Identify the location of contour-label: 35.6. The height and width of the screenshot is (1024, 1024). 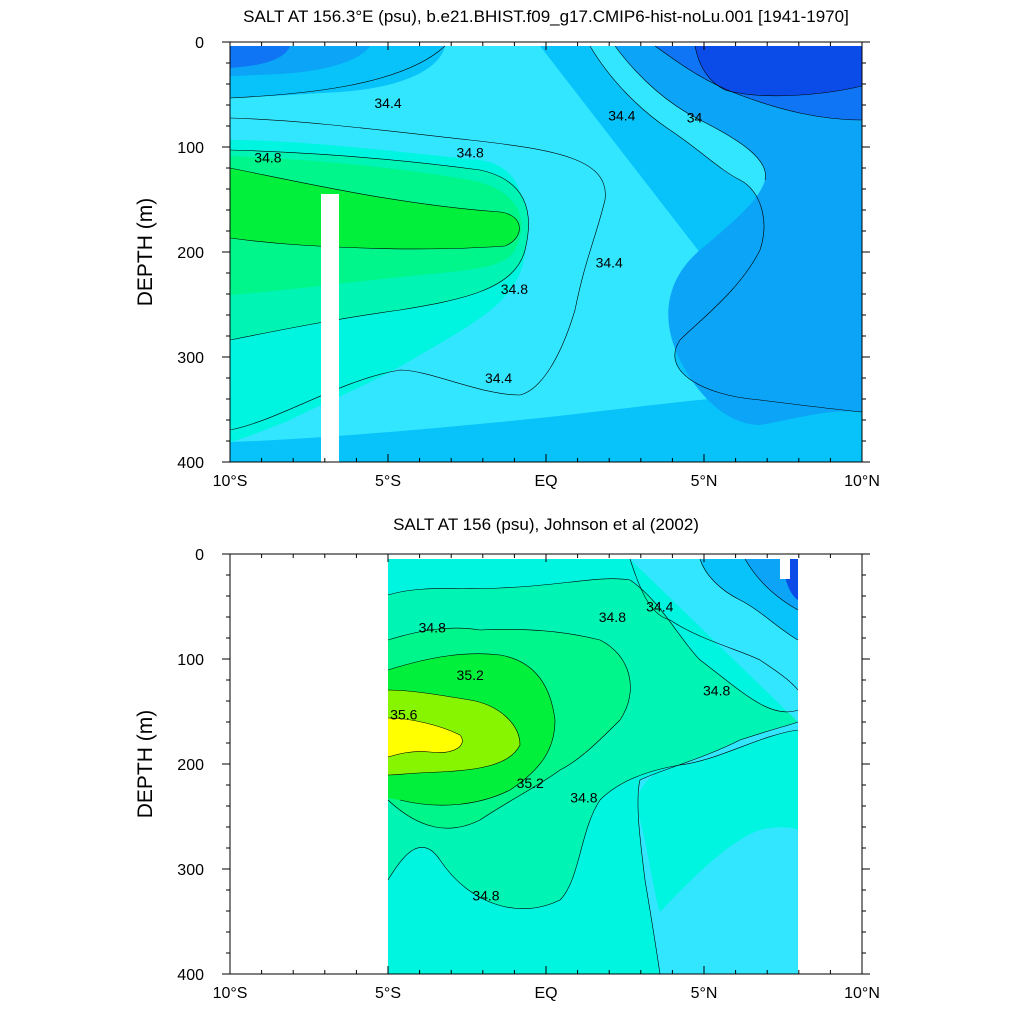
(403, 715).